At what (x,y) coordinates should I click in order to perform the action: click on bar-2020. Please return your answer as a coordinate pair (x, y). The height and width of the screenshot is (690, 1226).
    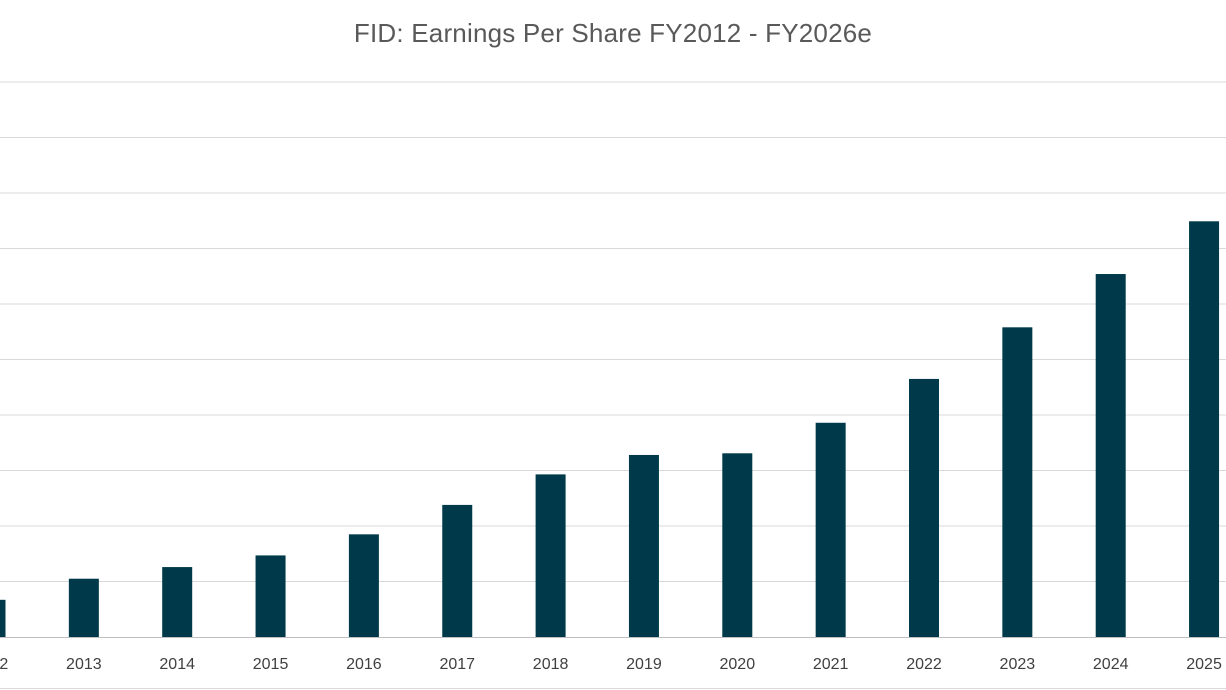
    Looking at the image, I should click on (737, 545).